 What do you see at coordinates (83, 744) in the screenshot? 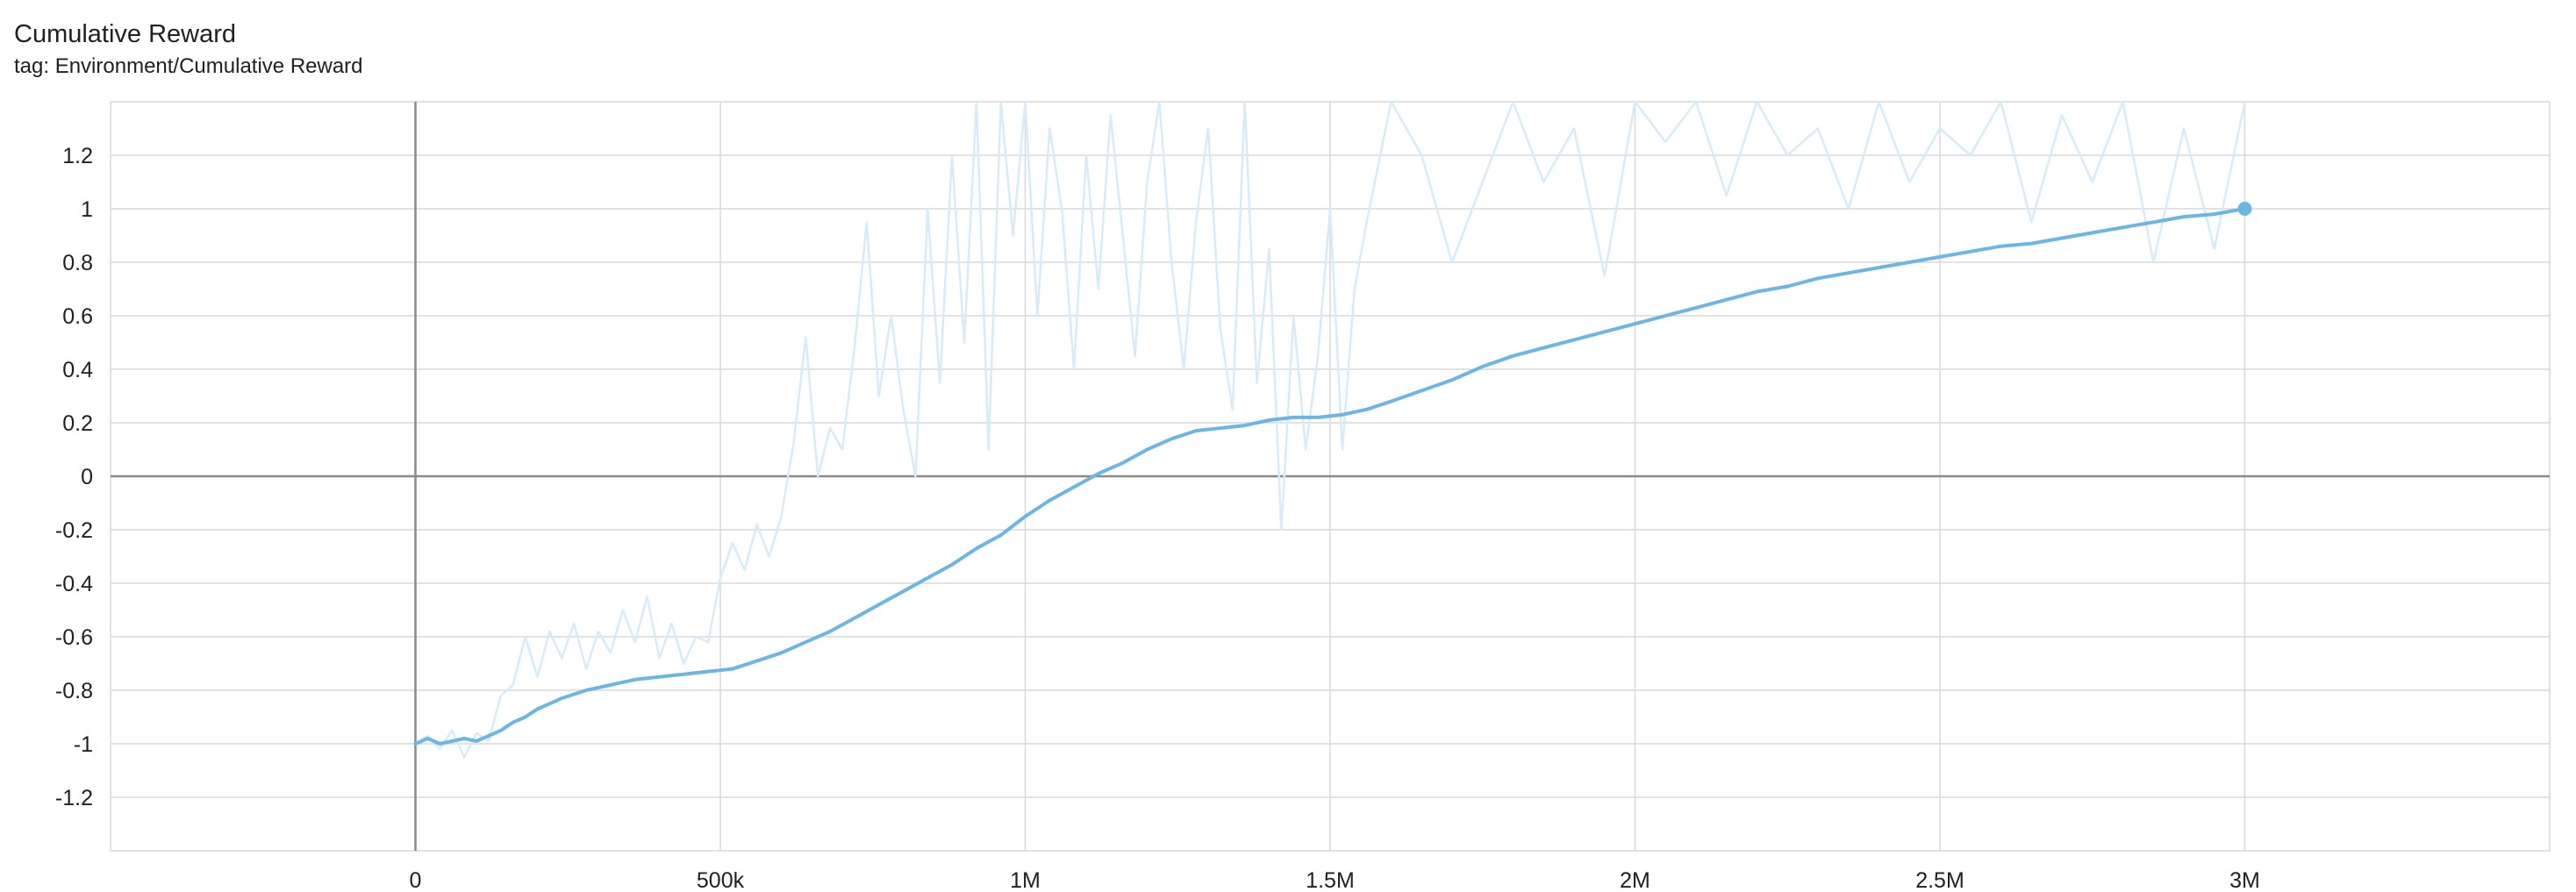
I see `y-tick-label: -1` at bounding box center [83, 744].